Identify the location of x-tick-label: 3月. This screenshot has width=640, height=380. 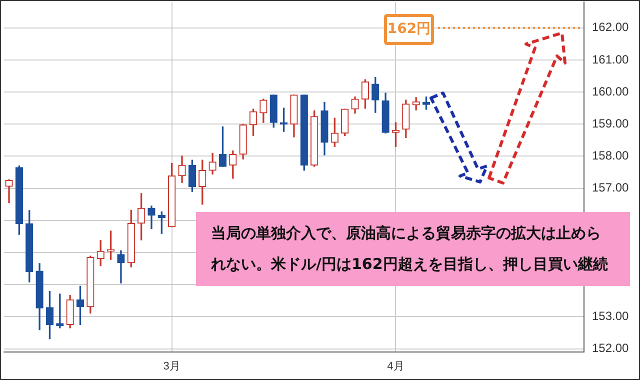
(171, 366).